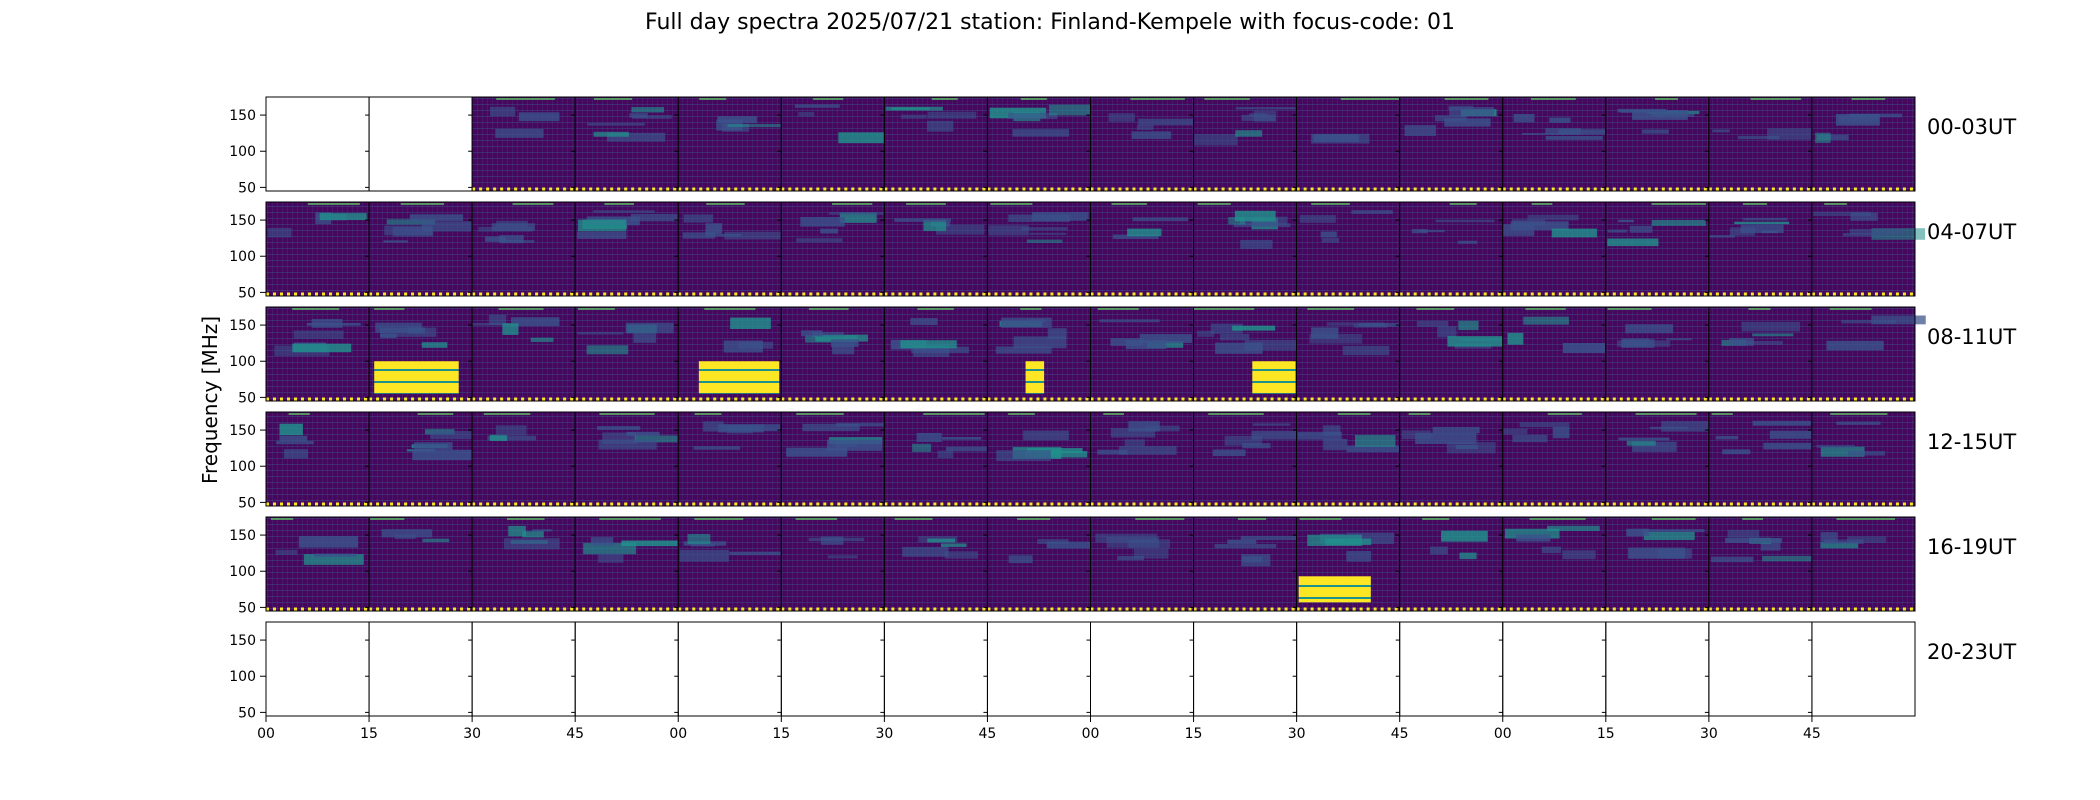 This screenshot has height=800, width=2100. Describe the element at coordinates (1297, 734) in the screenshot. I see `x-tick-label: 30` at that location.